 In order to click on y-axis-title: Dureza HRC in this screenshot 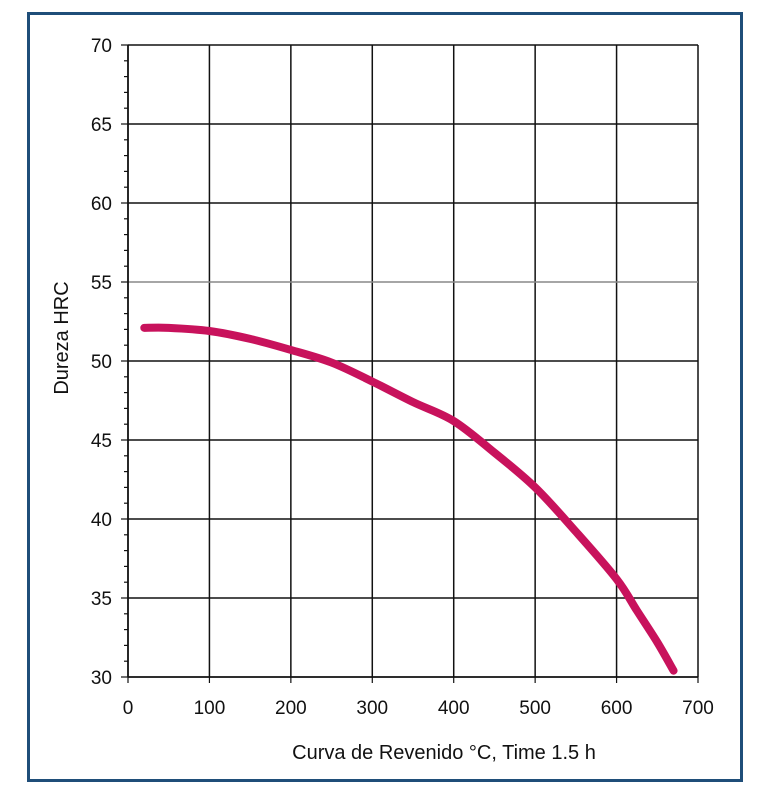, I will do `click(62, 337)`.